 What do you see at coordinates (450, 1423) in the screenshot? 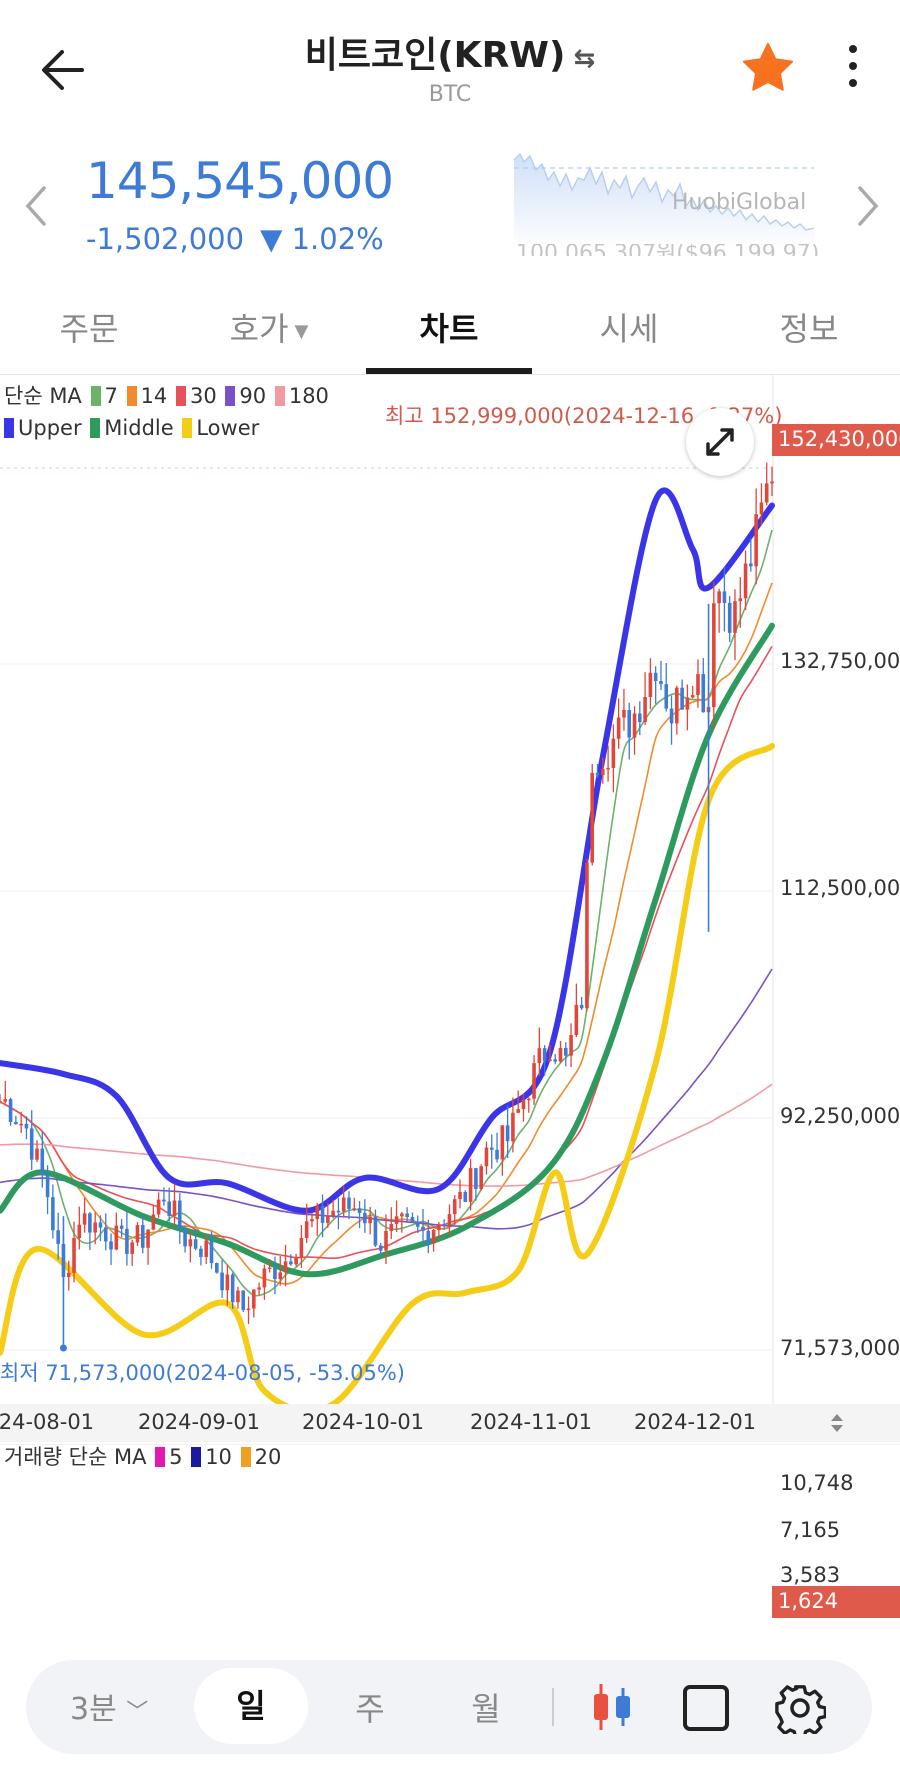
I see `date-axis` at bounding box center [450, 1423].